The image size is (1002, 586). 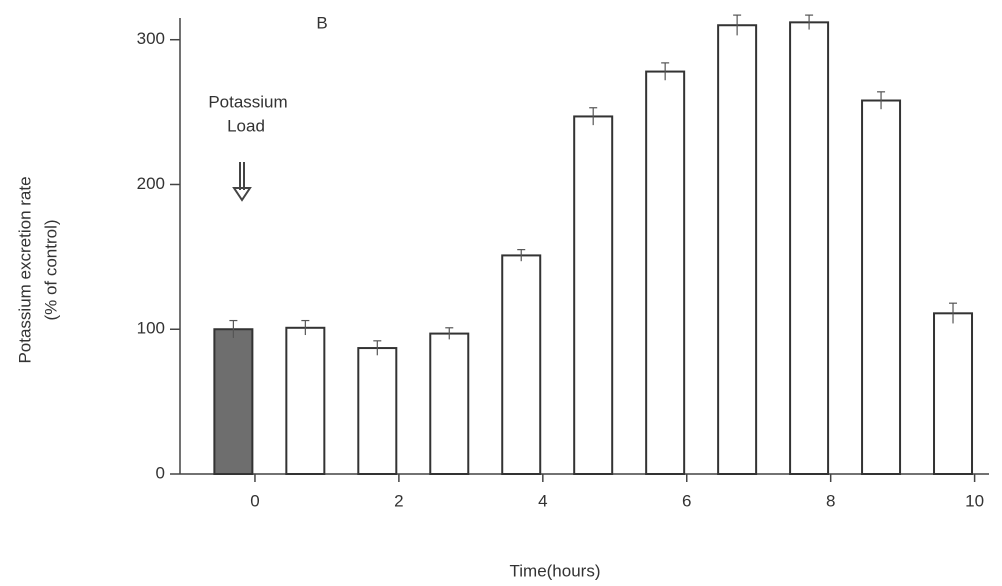 I want to click on x-tick-label: 6, so click(x=686, y=500).